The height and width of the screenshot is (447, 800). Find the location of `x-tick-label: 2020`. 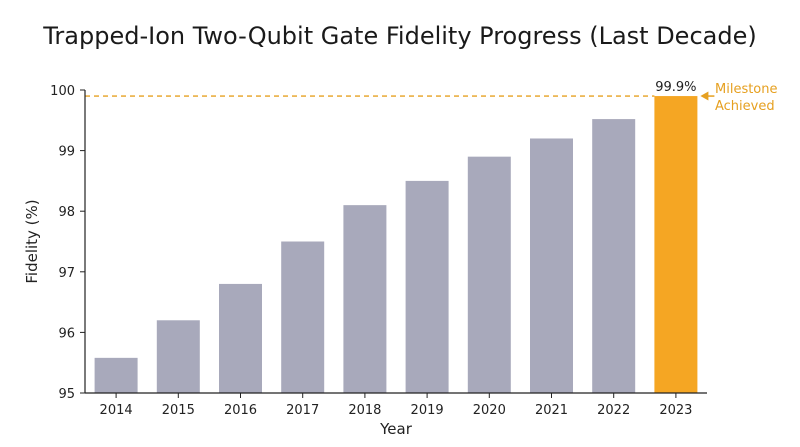

x-tick-label: 2020 is located at coordinates (489, 410).